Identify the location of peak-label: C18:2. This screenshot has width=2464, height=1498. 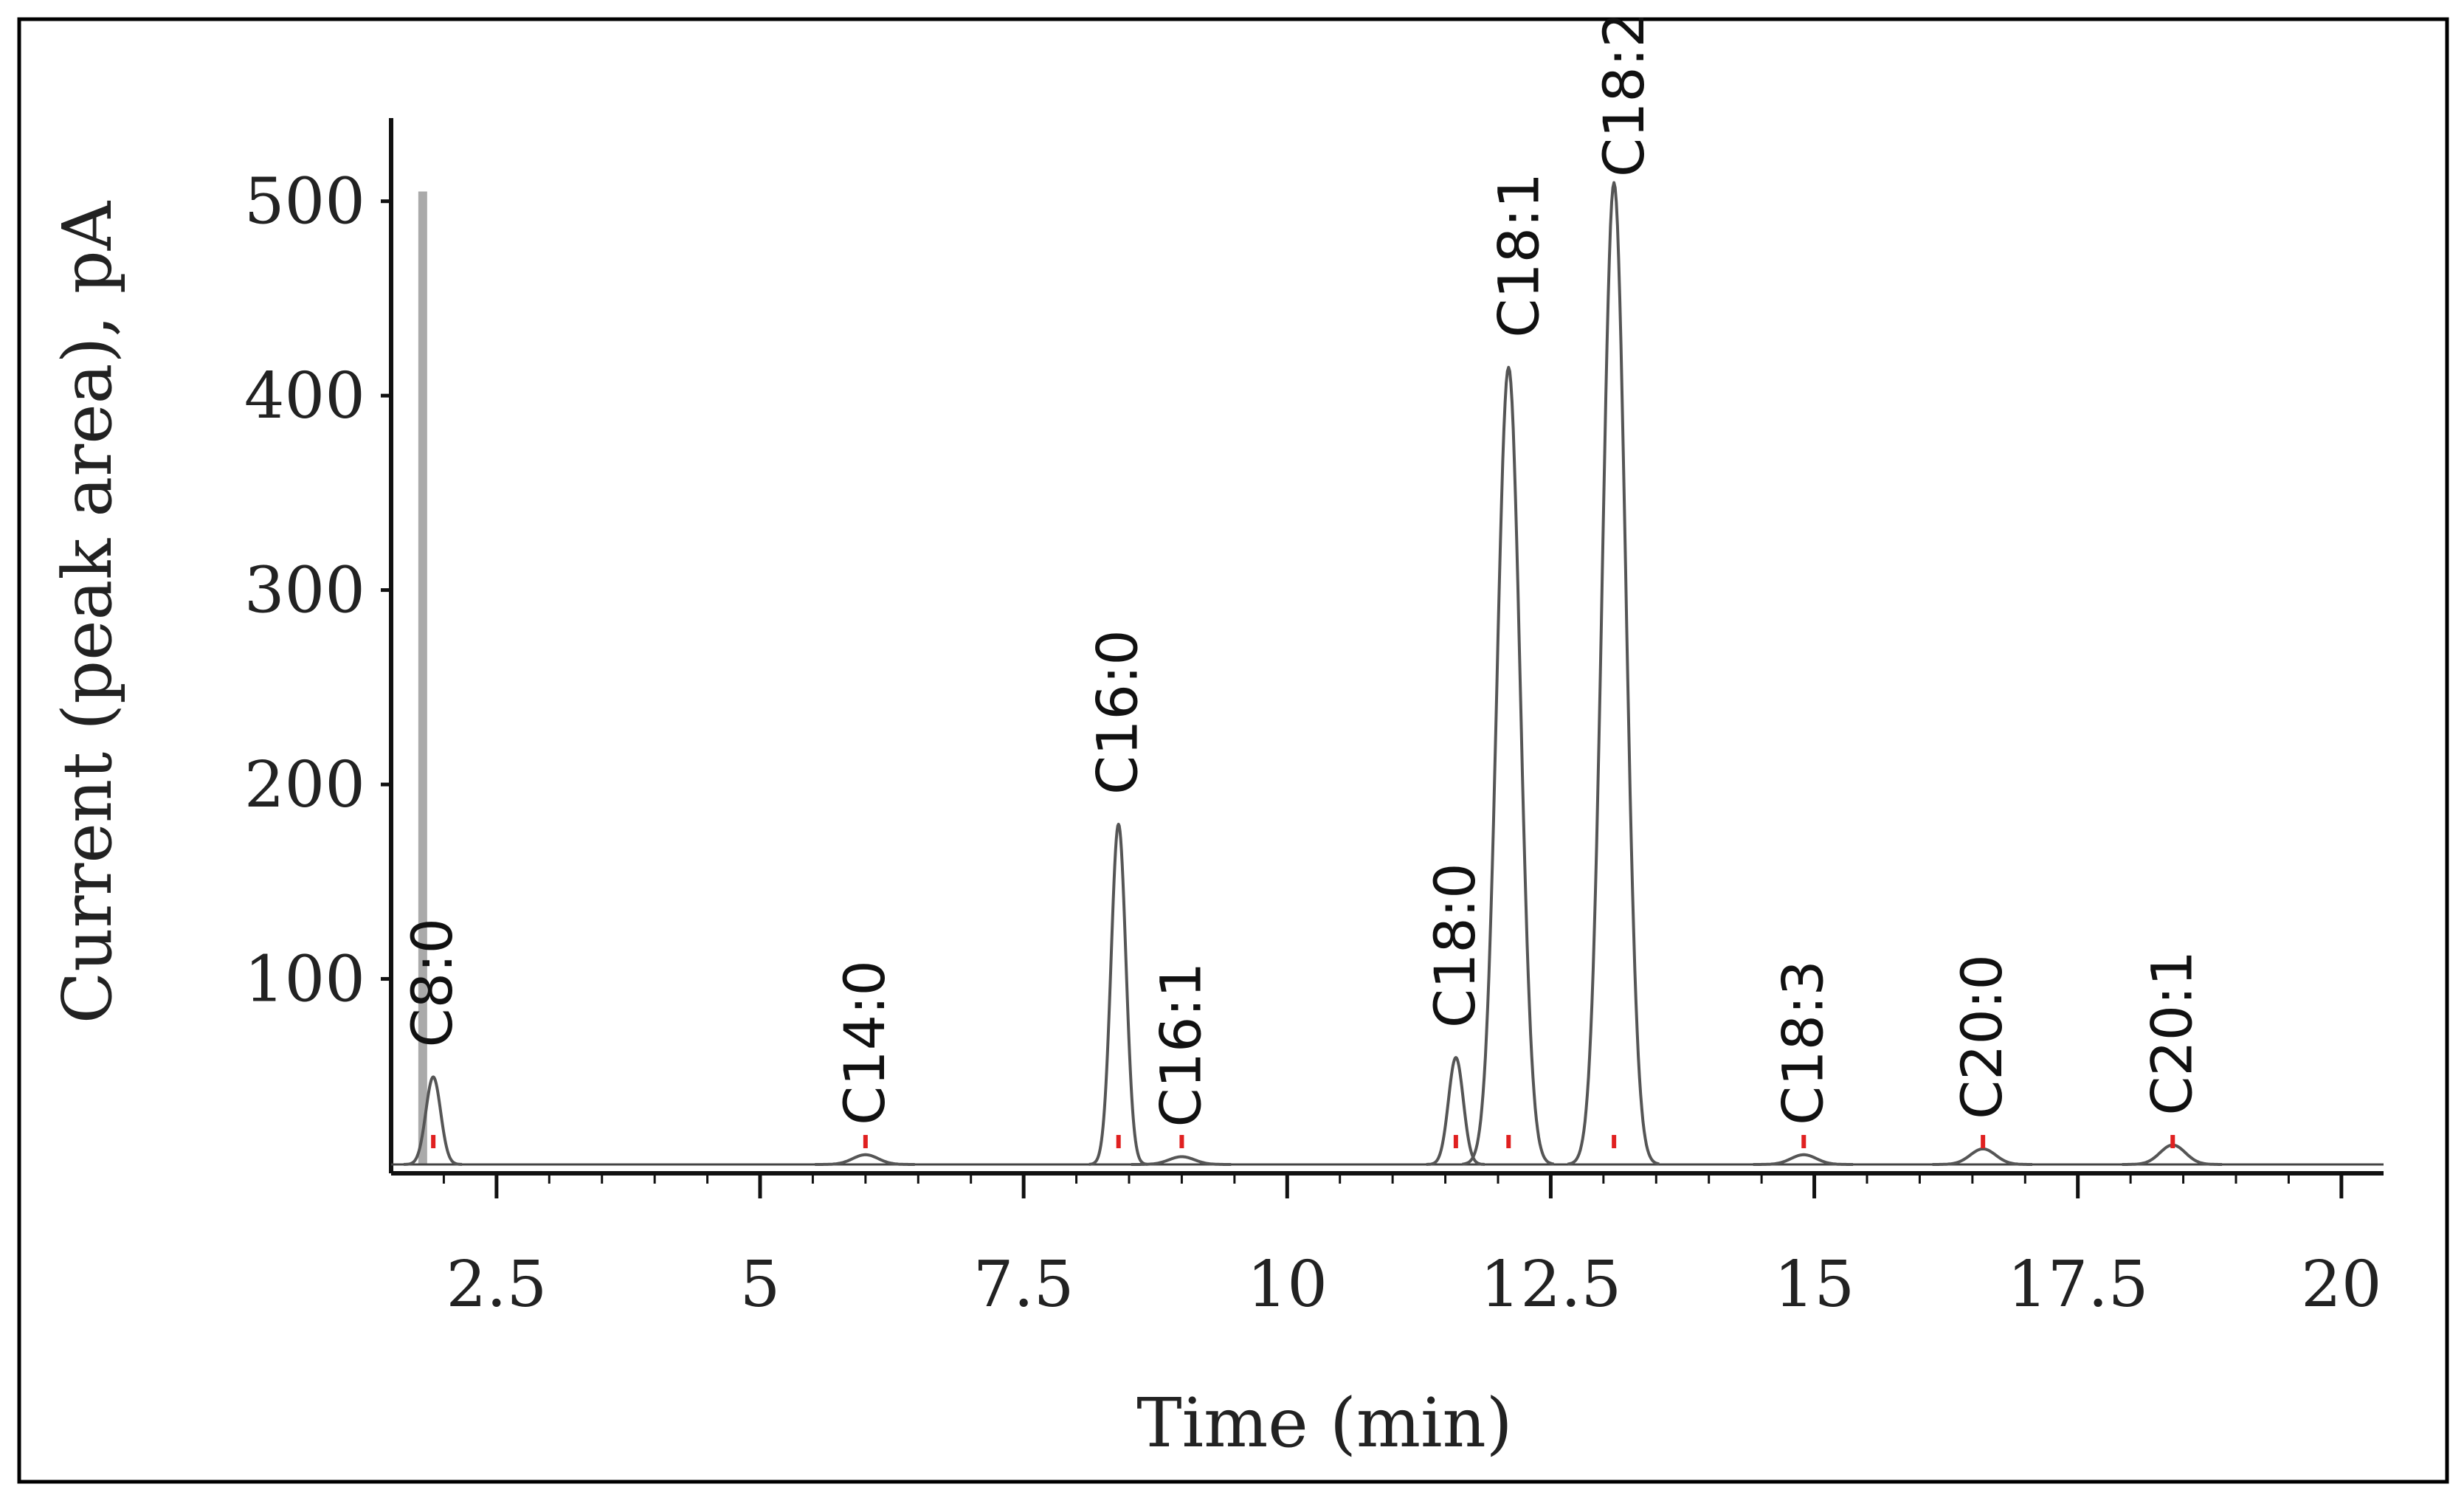
(1624, 95).